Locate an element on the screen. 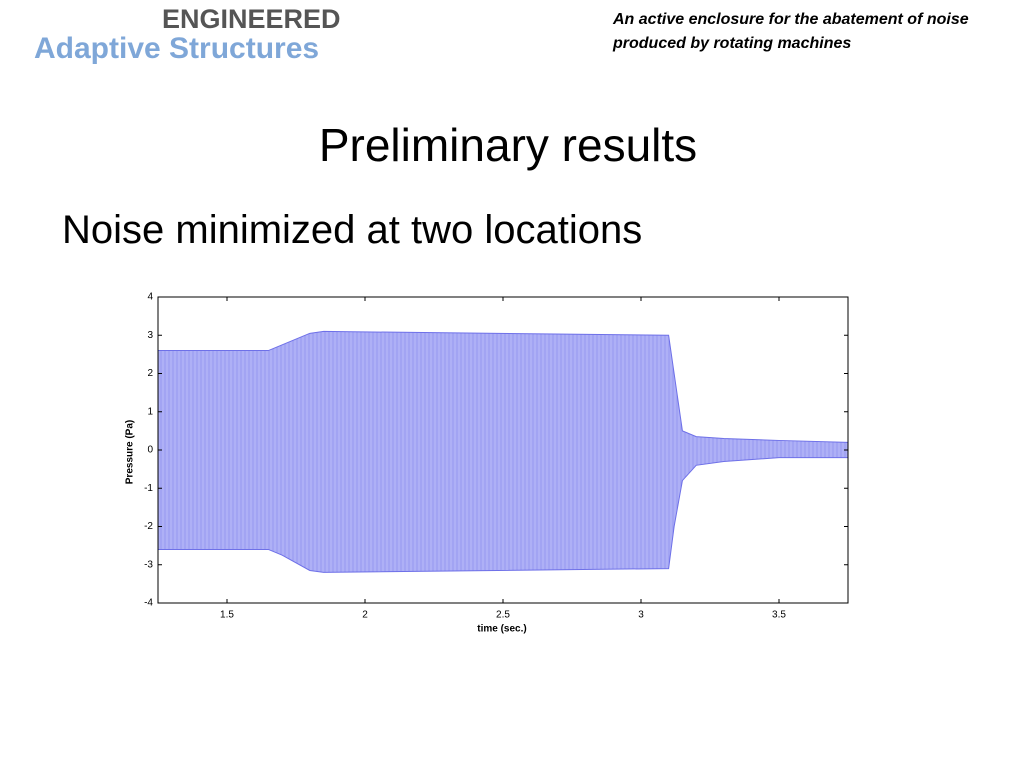 This screenshot has height=768, width=1024. bullet: Noise minimized at two locations is located at coordinates (352, 230).